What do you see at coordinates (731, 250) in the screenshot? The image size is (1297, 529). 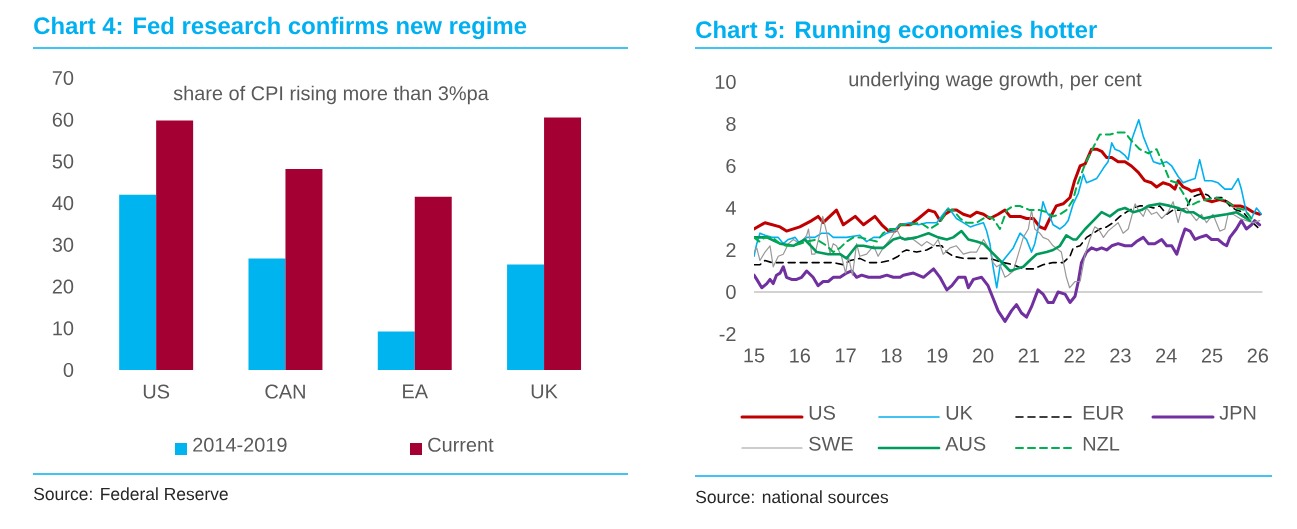 I see `y-tick-label: 2` at bounding box center [731, 250].